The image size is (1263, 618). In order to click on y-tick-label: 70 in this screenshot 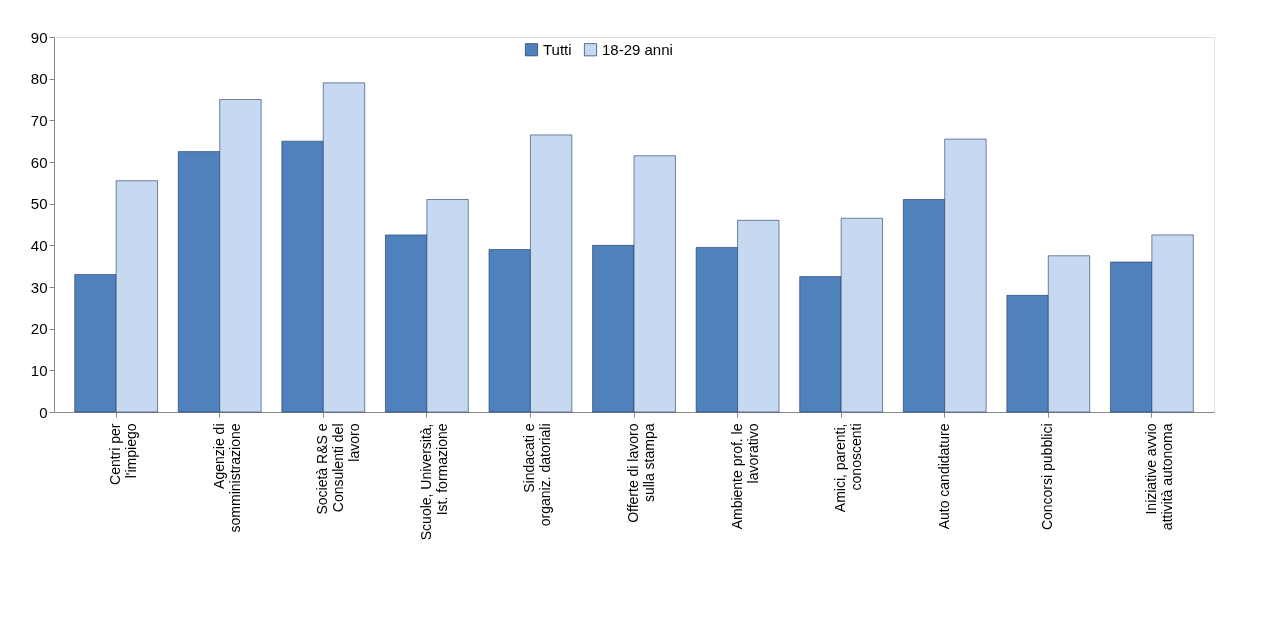, I will do `click(39, 120)`.